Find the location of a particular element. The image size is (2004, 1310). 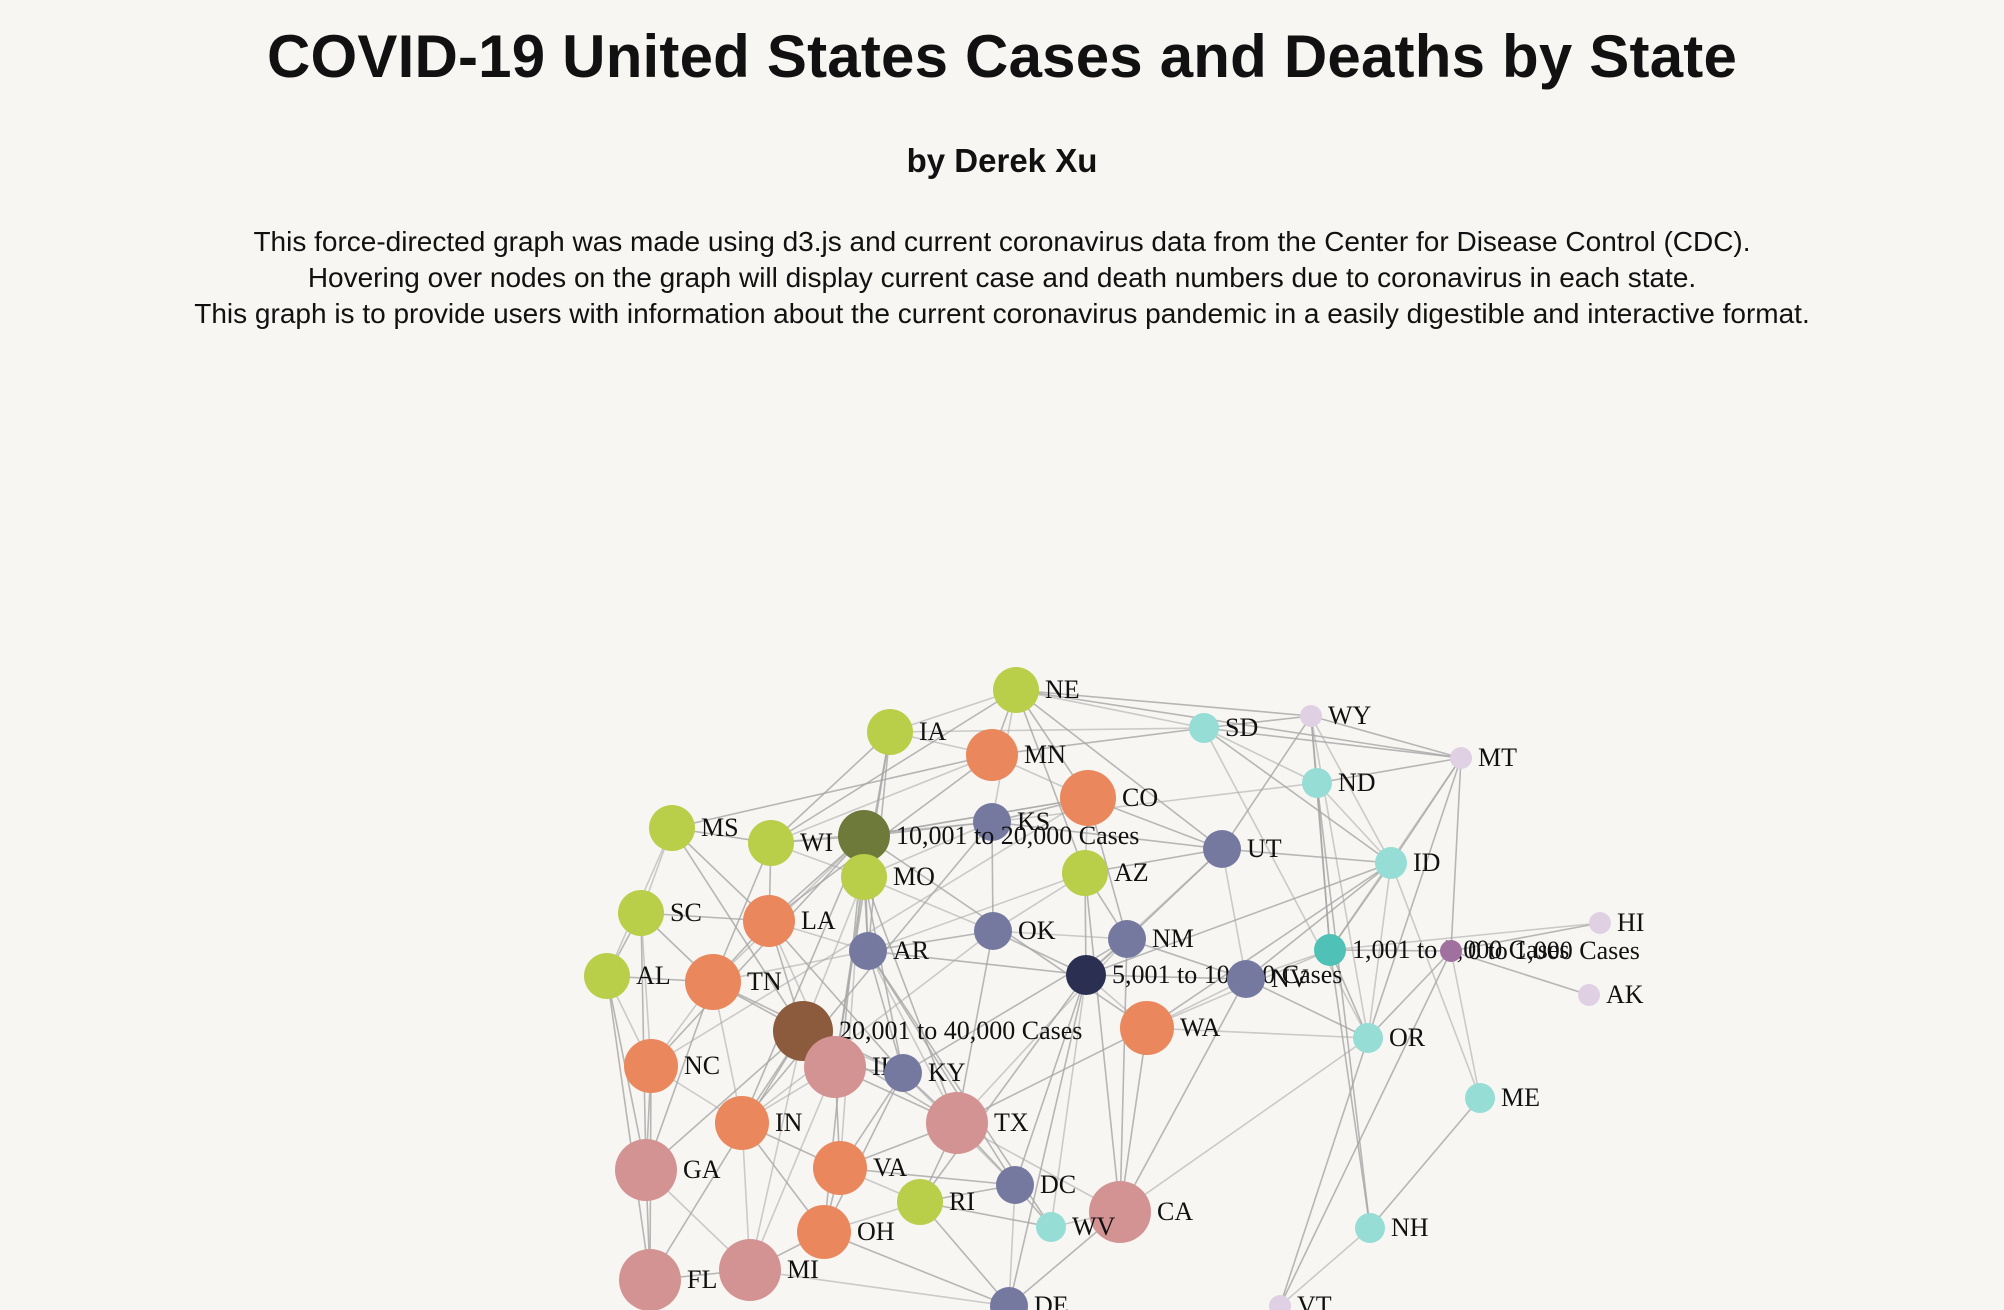

graph-node-mo: MO is located at coordinates (888, 877).